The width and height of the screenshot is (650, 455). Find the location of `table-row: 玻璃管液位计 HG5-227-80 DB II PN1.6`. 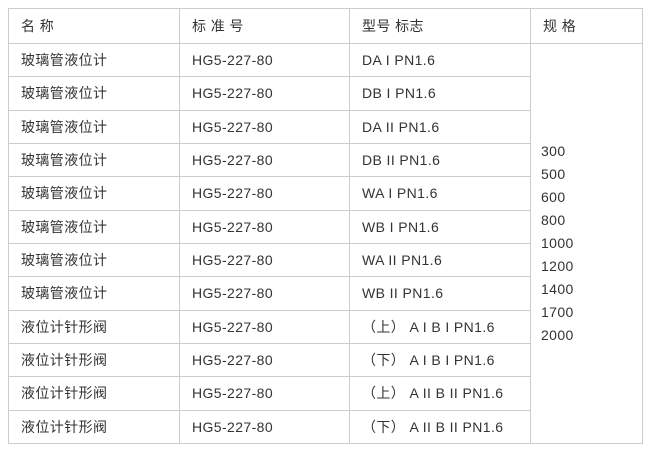

table-row: 玻璃管液位计 HG5-227-80 DB II PN1.6 is located at coordinates (325, 160).